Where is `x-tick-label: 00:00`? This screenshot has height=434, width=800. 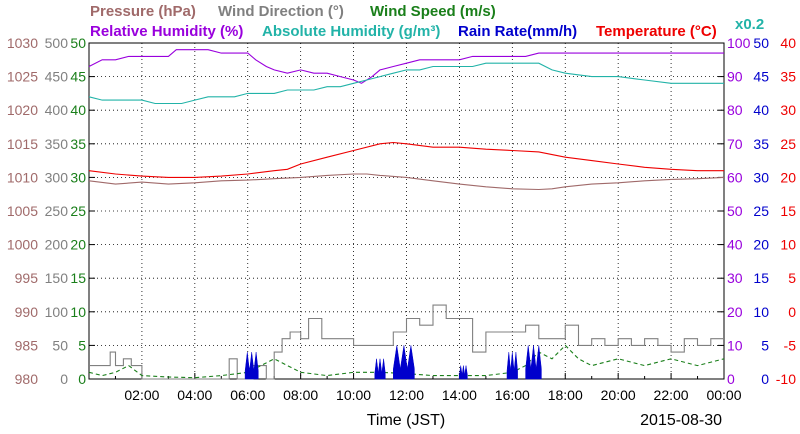 x-tick-label: 00:00 is located at coordinates (723, 395).